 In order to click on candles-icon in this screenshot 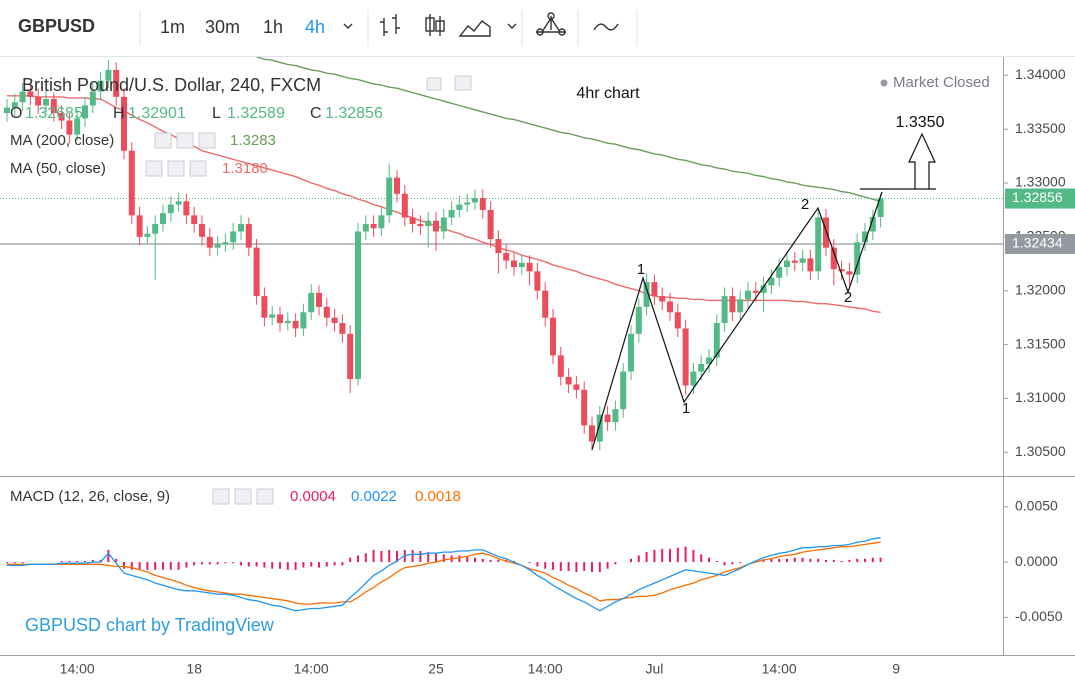, I will do `click(435, 25)`.